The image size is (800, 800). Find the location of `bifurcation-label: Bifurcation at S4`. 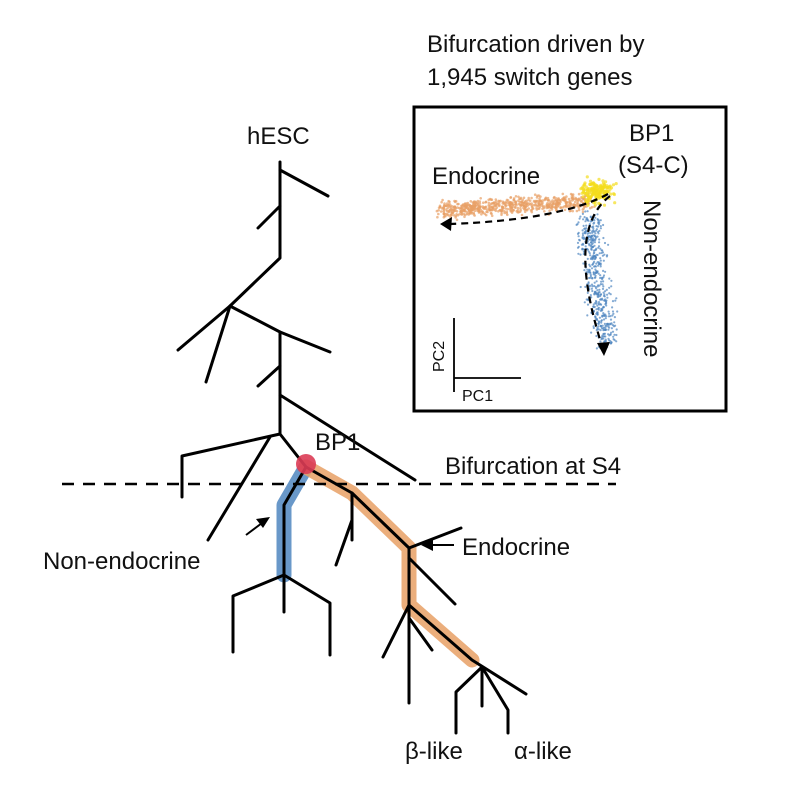

bifurcation-label: Bifurcation at S4 is located at coordinates (533, 466).